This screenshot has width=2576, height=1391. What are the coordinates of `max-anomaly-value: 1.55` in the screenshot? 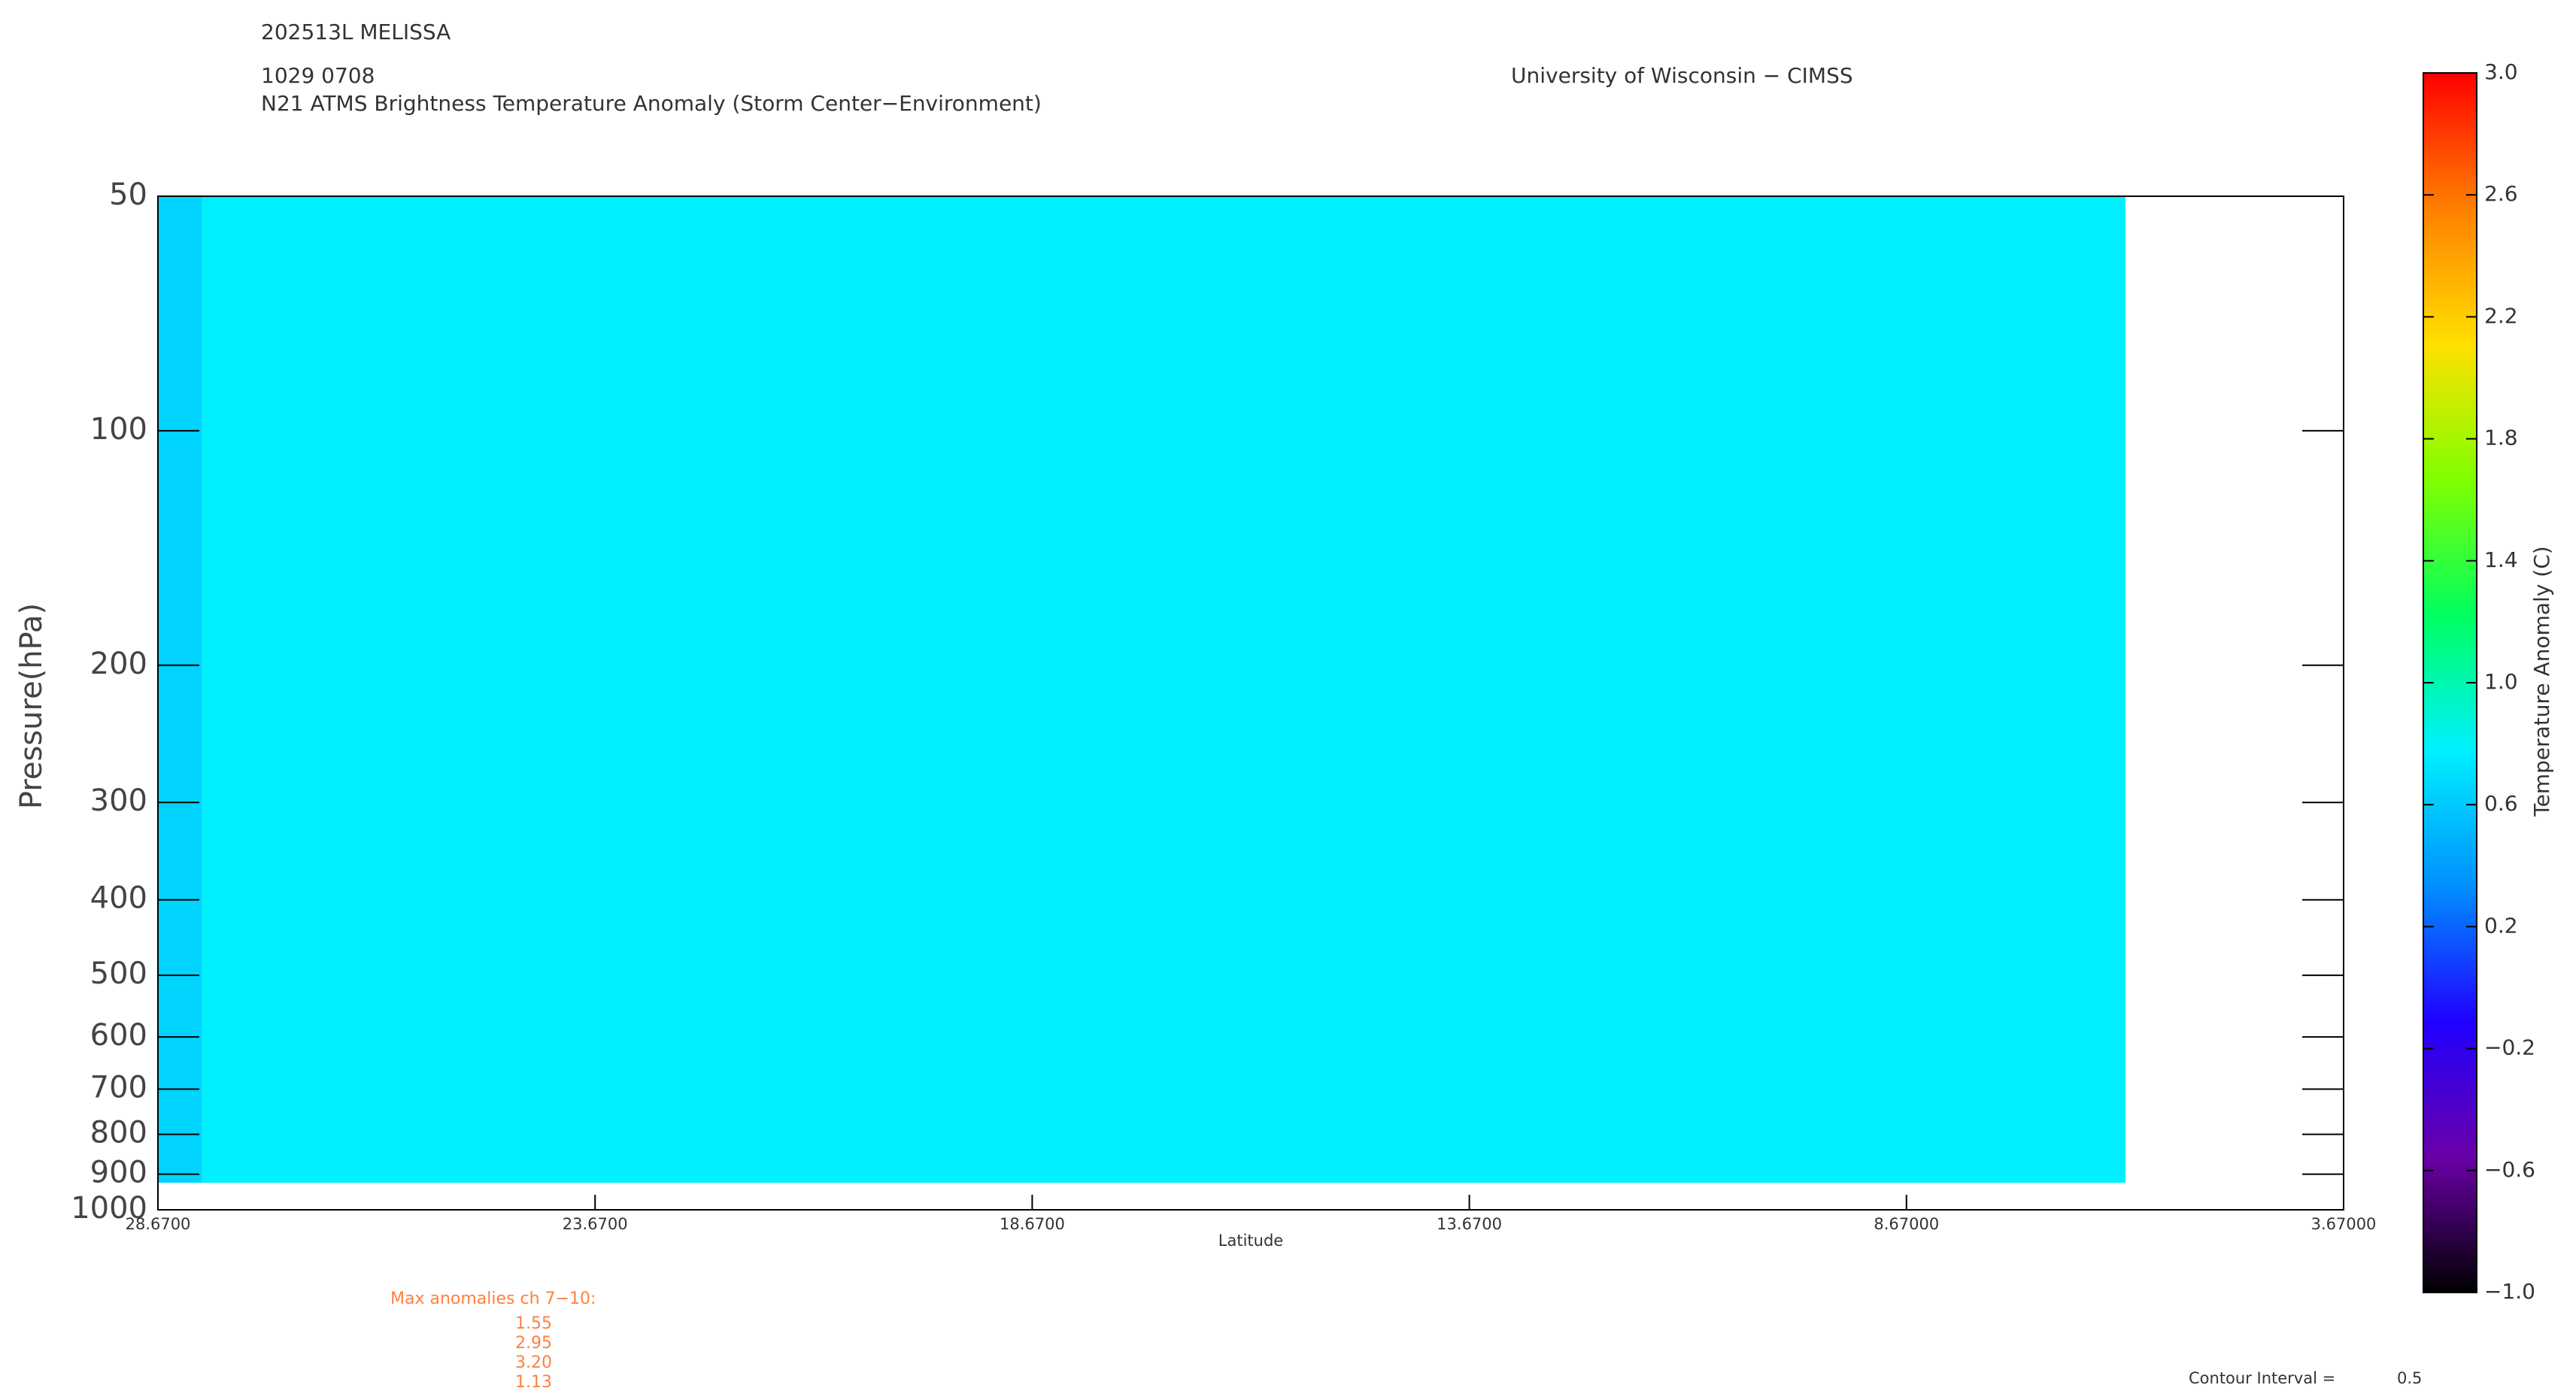 It's located at (533, 1323).